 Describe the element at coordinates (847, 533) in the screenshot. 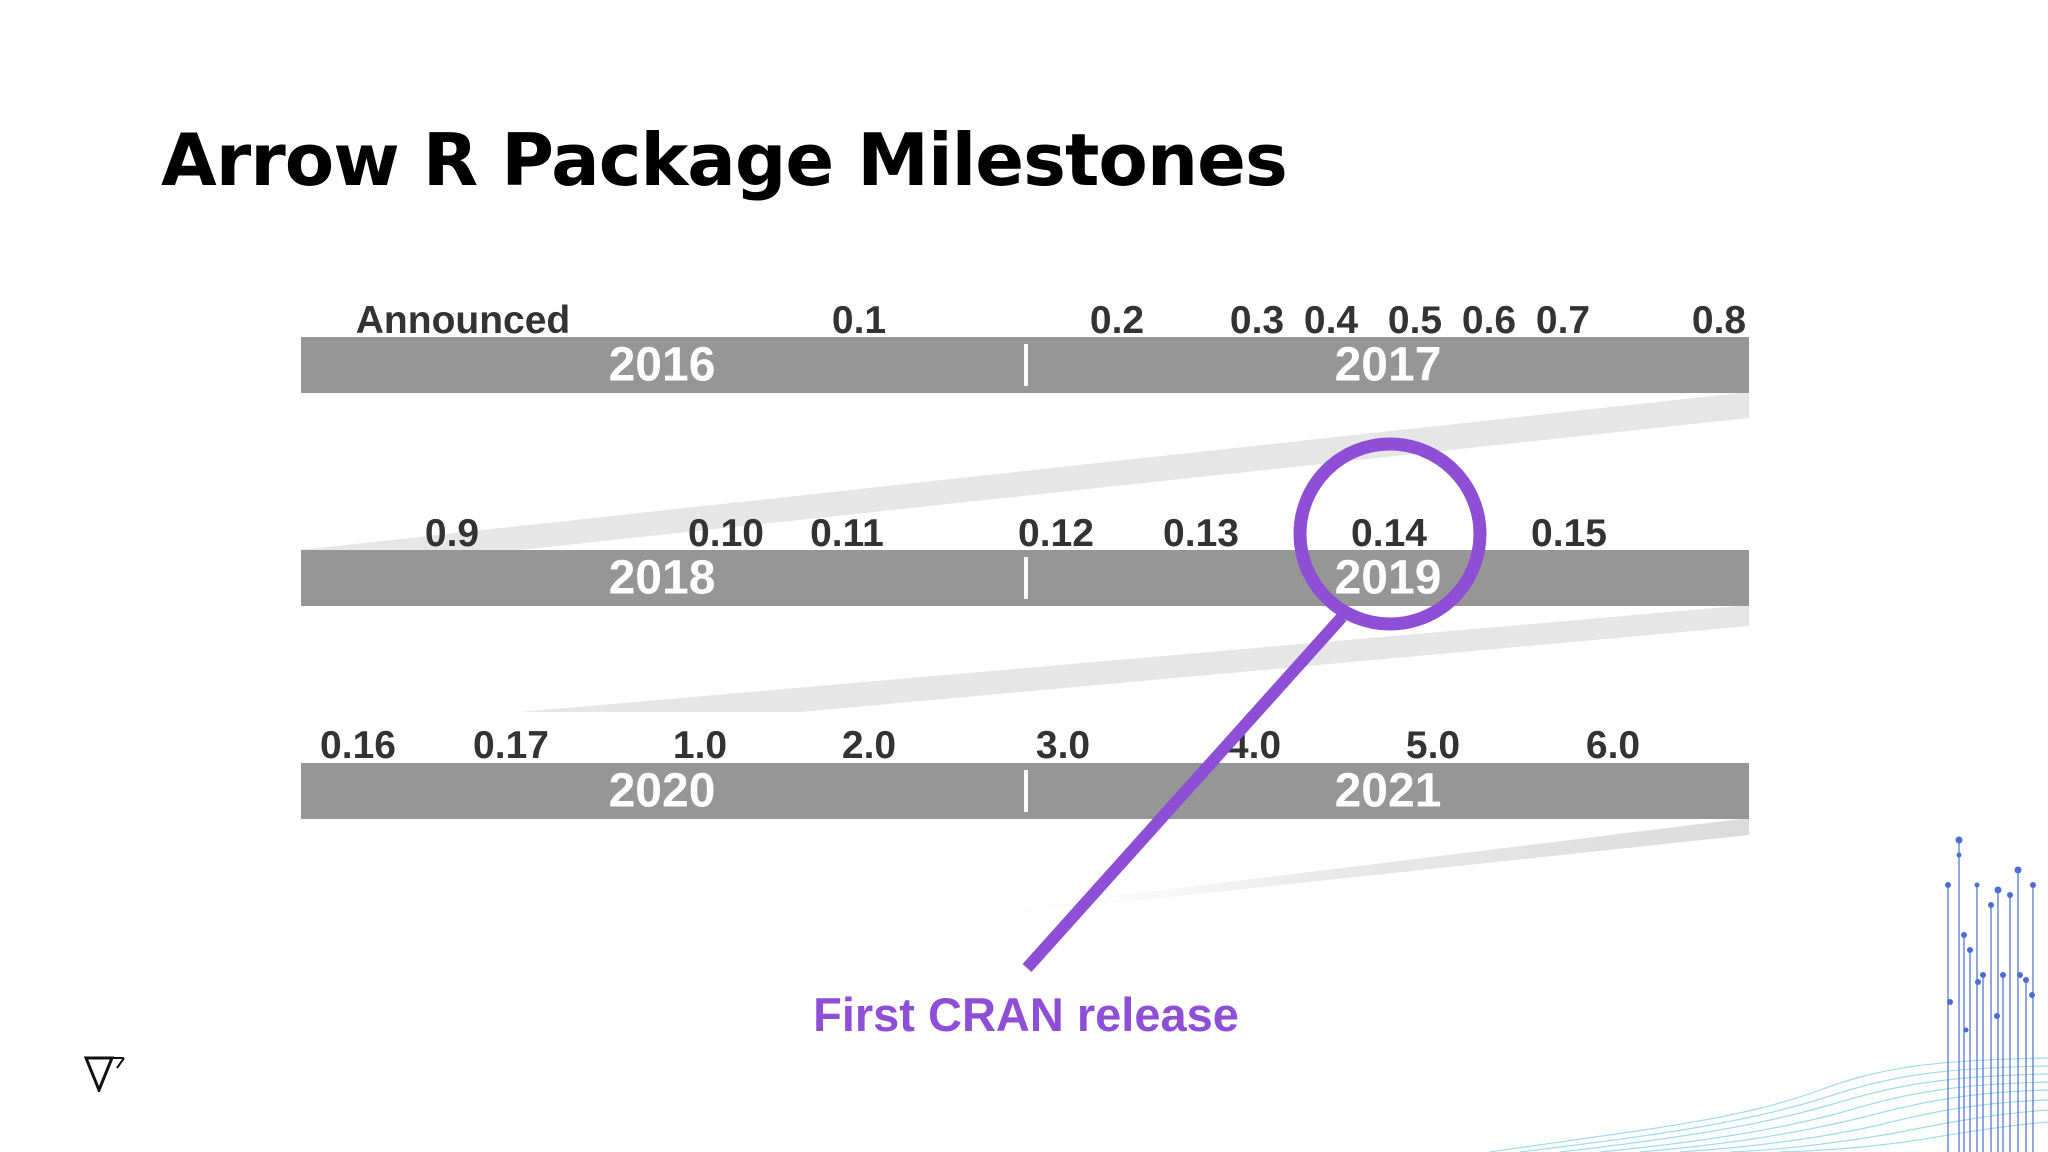

I see `milestone-label: 0.11` at that location.